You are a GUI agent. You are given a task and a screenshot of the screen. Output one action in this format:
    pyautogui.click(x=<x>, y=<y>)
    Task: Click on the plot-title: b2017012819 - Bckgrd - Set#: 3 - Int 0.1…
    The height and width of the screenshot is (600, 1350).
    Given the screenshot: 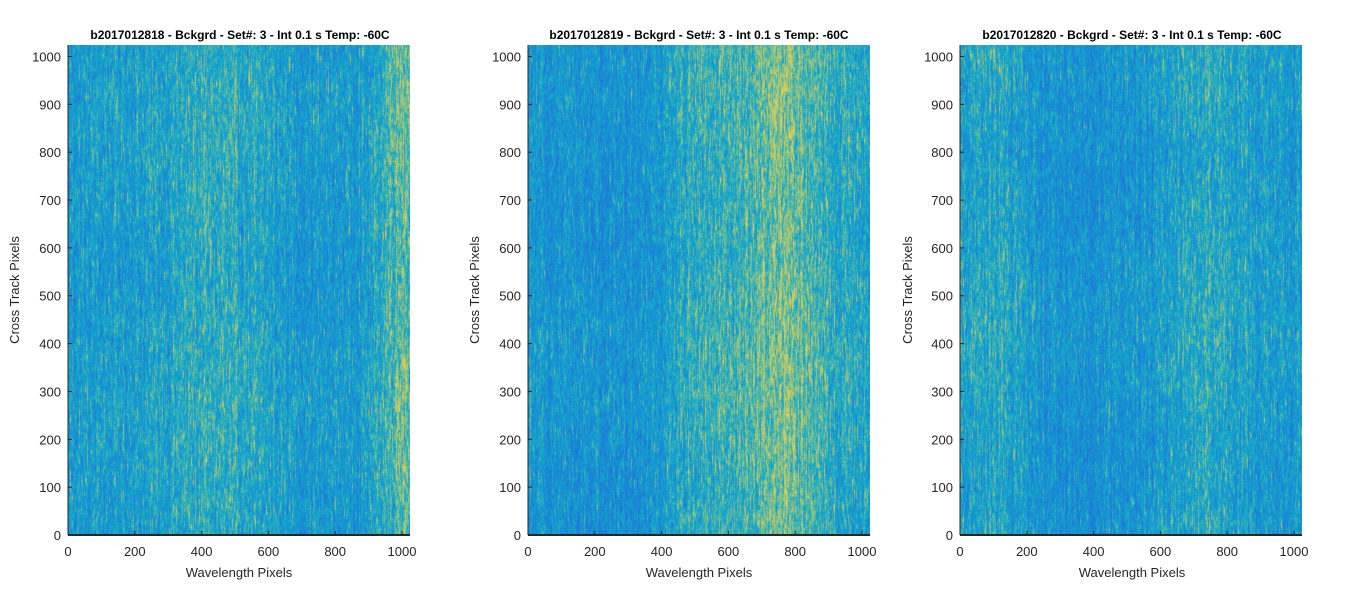 What is the action you would take?
    pyautogui.click(x=699, y=35)
    